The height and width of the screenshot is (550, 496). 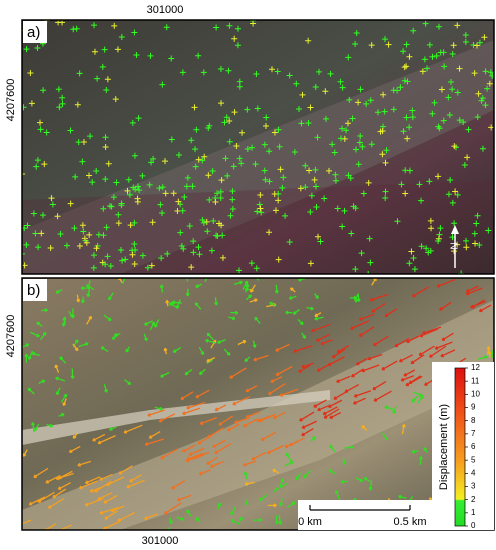 I want to click on colorbar-tick-label: 9, so click(x=473, y=407).